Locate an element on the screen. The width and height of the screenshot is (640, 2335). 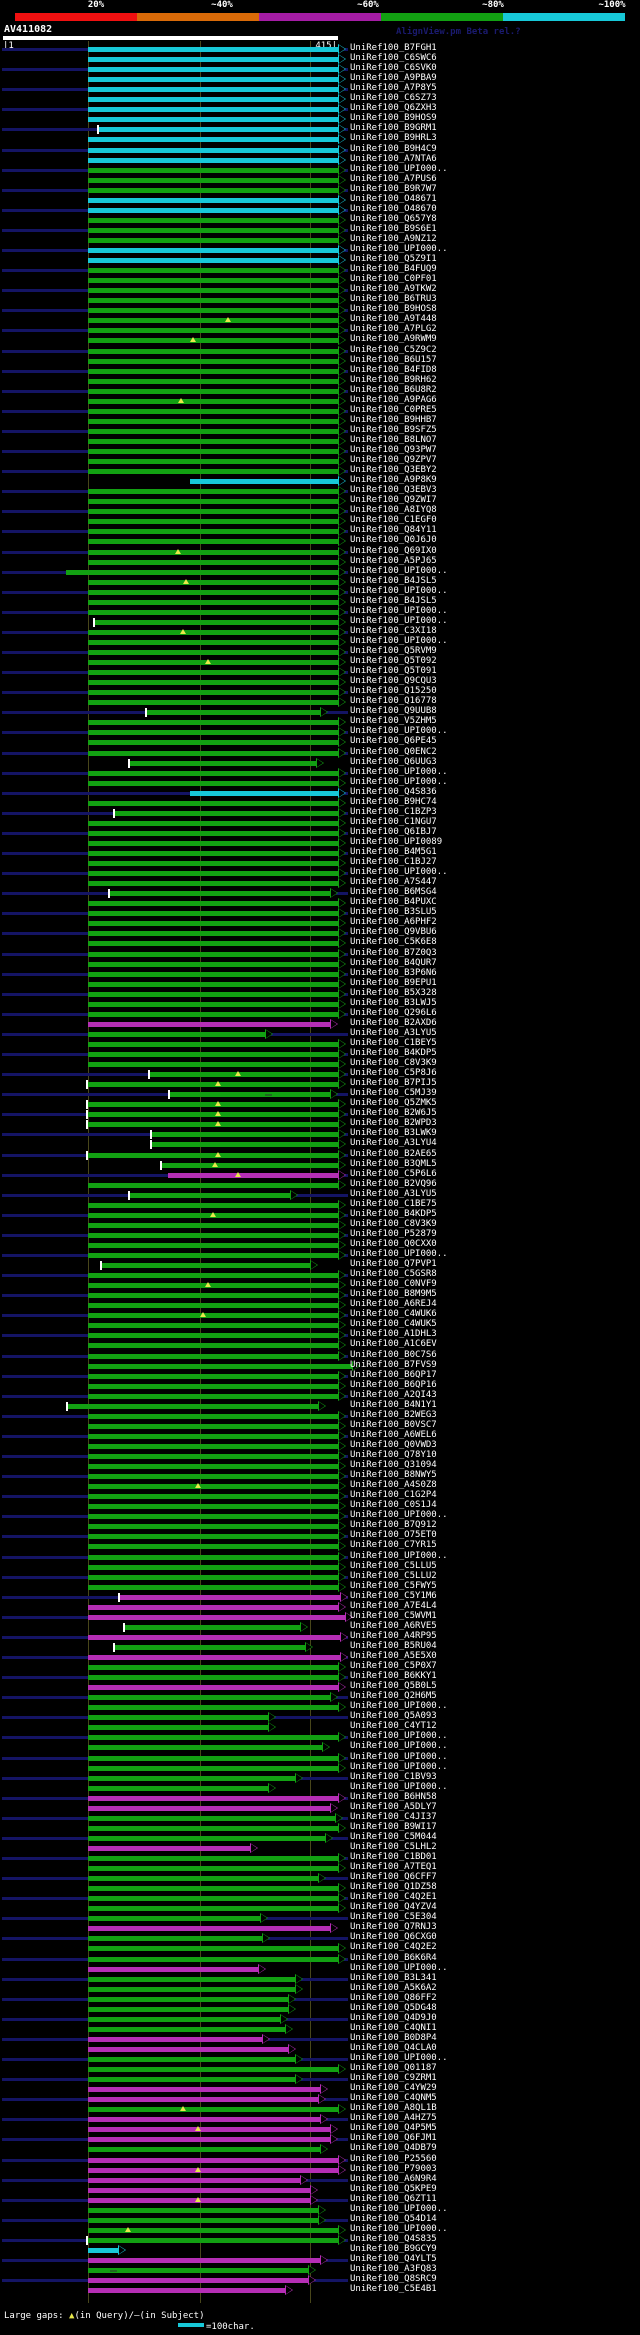
hit-accession-label: UniRef100_B5RU04 is located at coordinates (393, 1645).